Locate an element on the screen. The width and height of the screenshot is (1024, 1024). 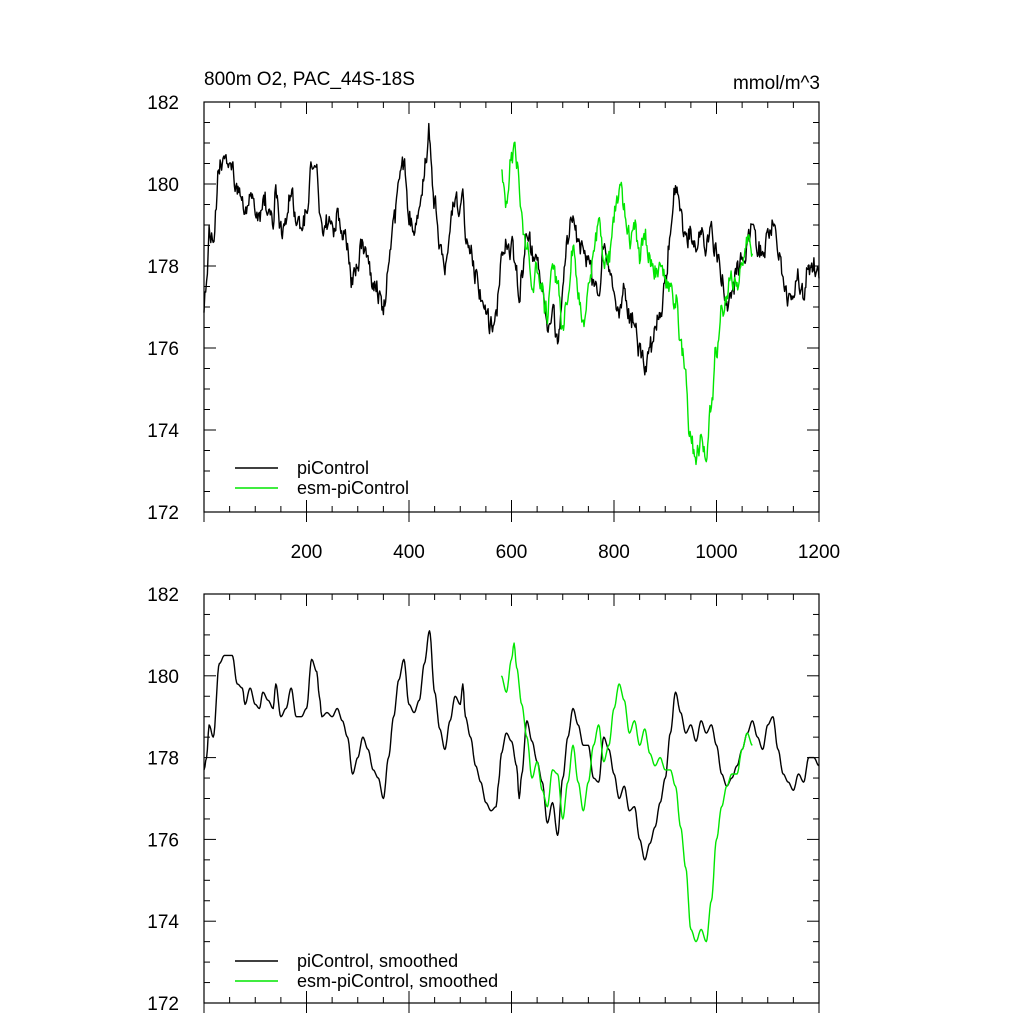
legend-label: piControl, smoothed is located at coordinates (377, 961).